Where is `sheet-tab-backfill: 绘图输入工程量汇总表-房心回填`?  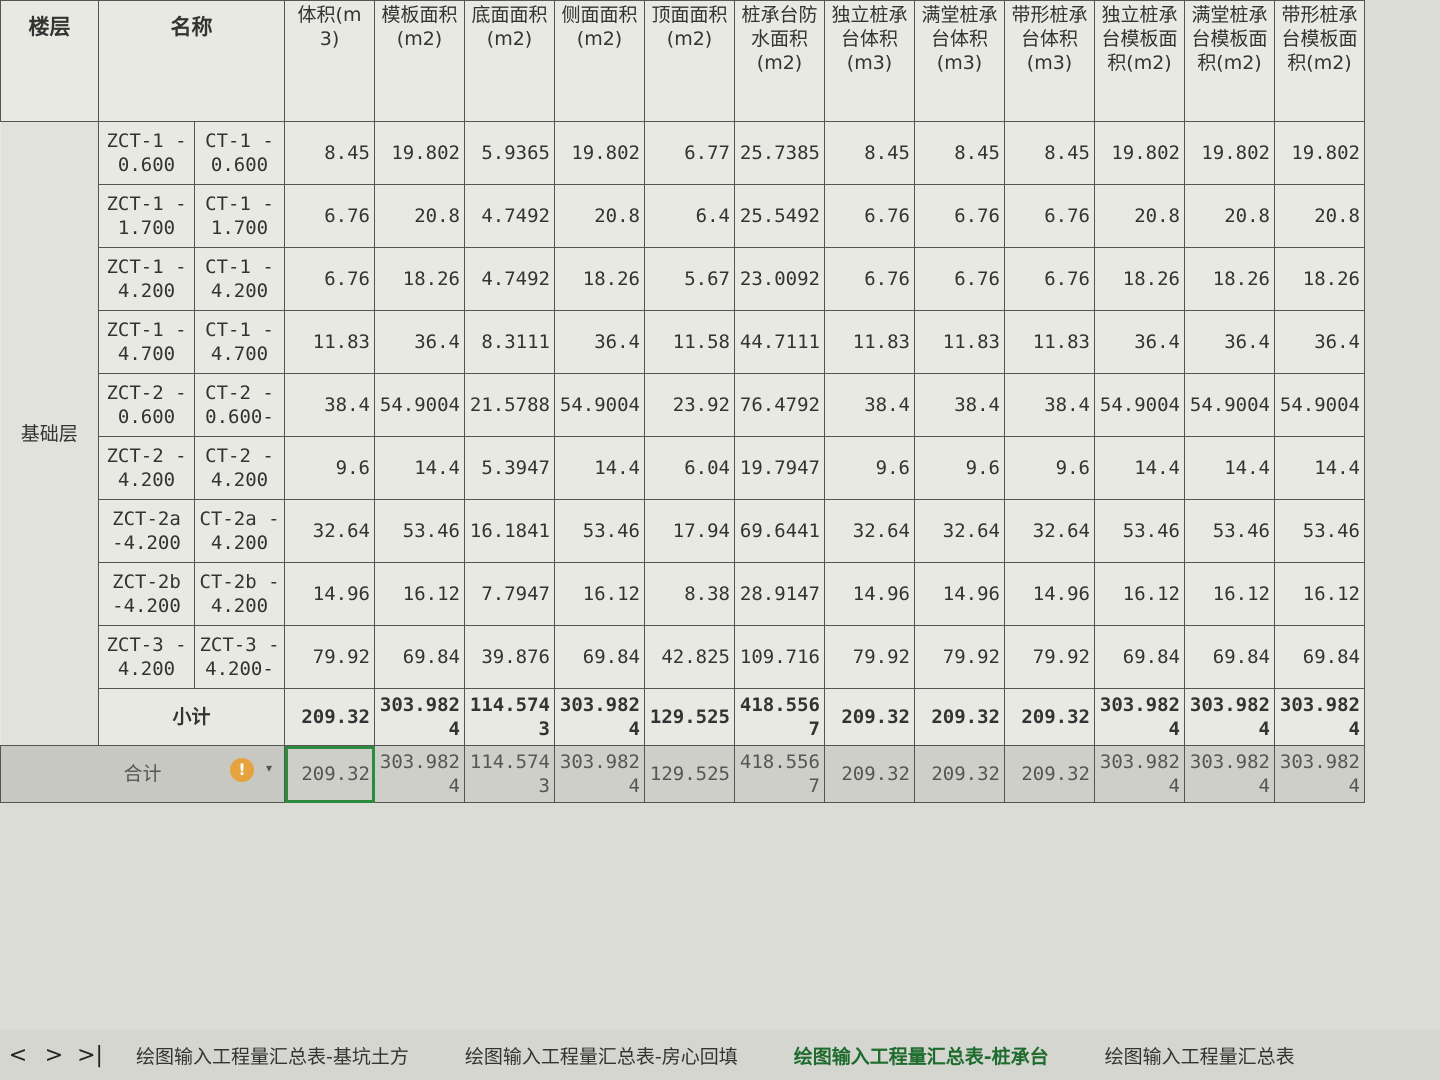 sheet-tab-backfill: 绘图输入工程量汇总表-房心回填 is located at coordinates (601, 1056).